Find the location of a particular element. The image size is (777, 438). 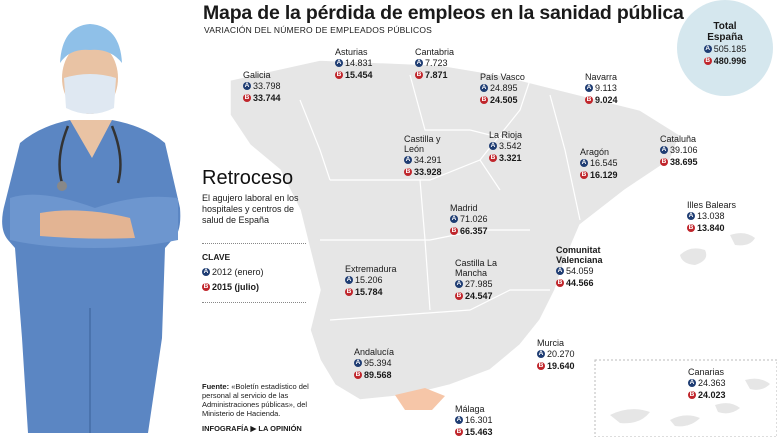

value-2015: 9.024 is located at coordinates (606, 100).